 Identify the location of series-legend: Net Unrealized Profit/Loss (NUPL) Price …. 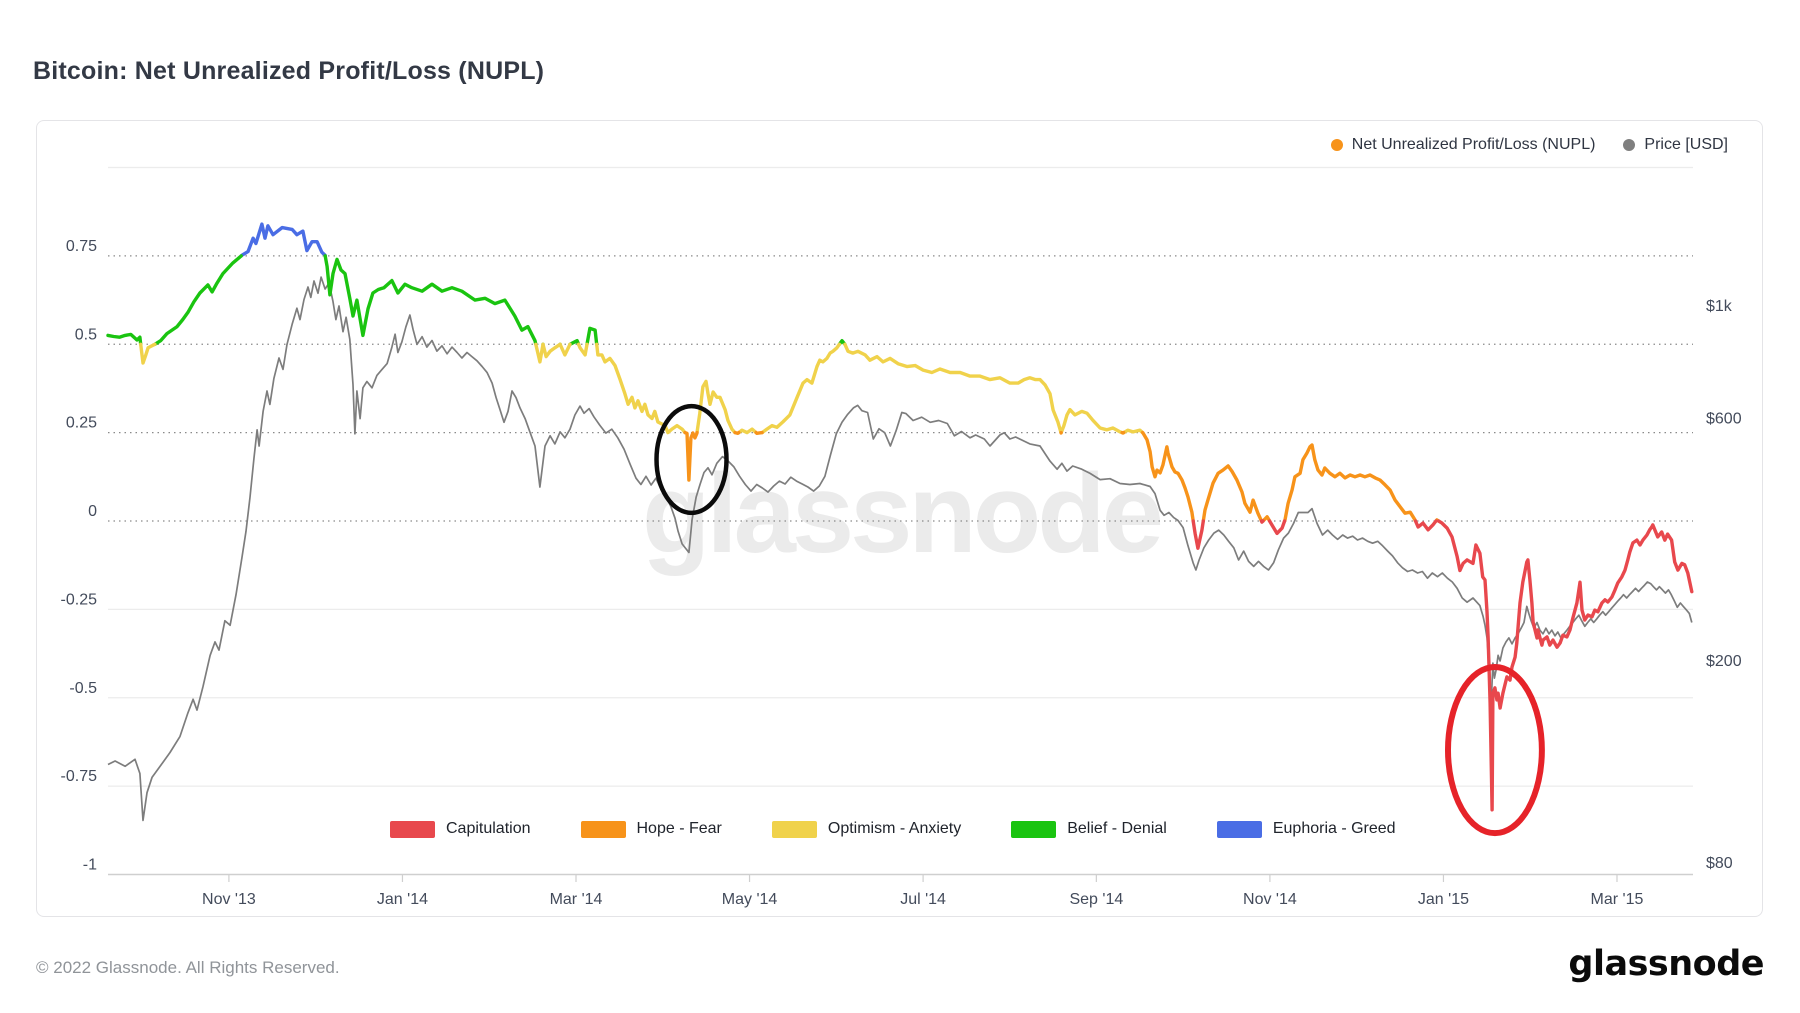
(1529, 145).